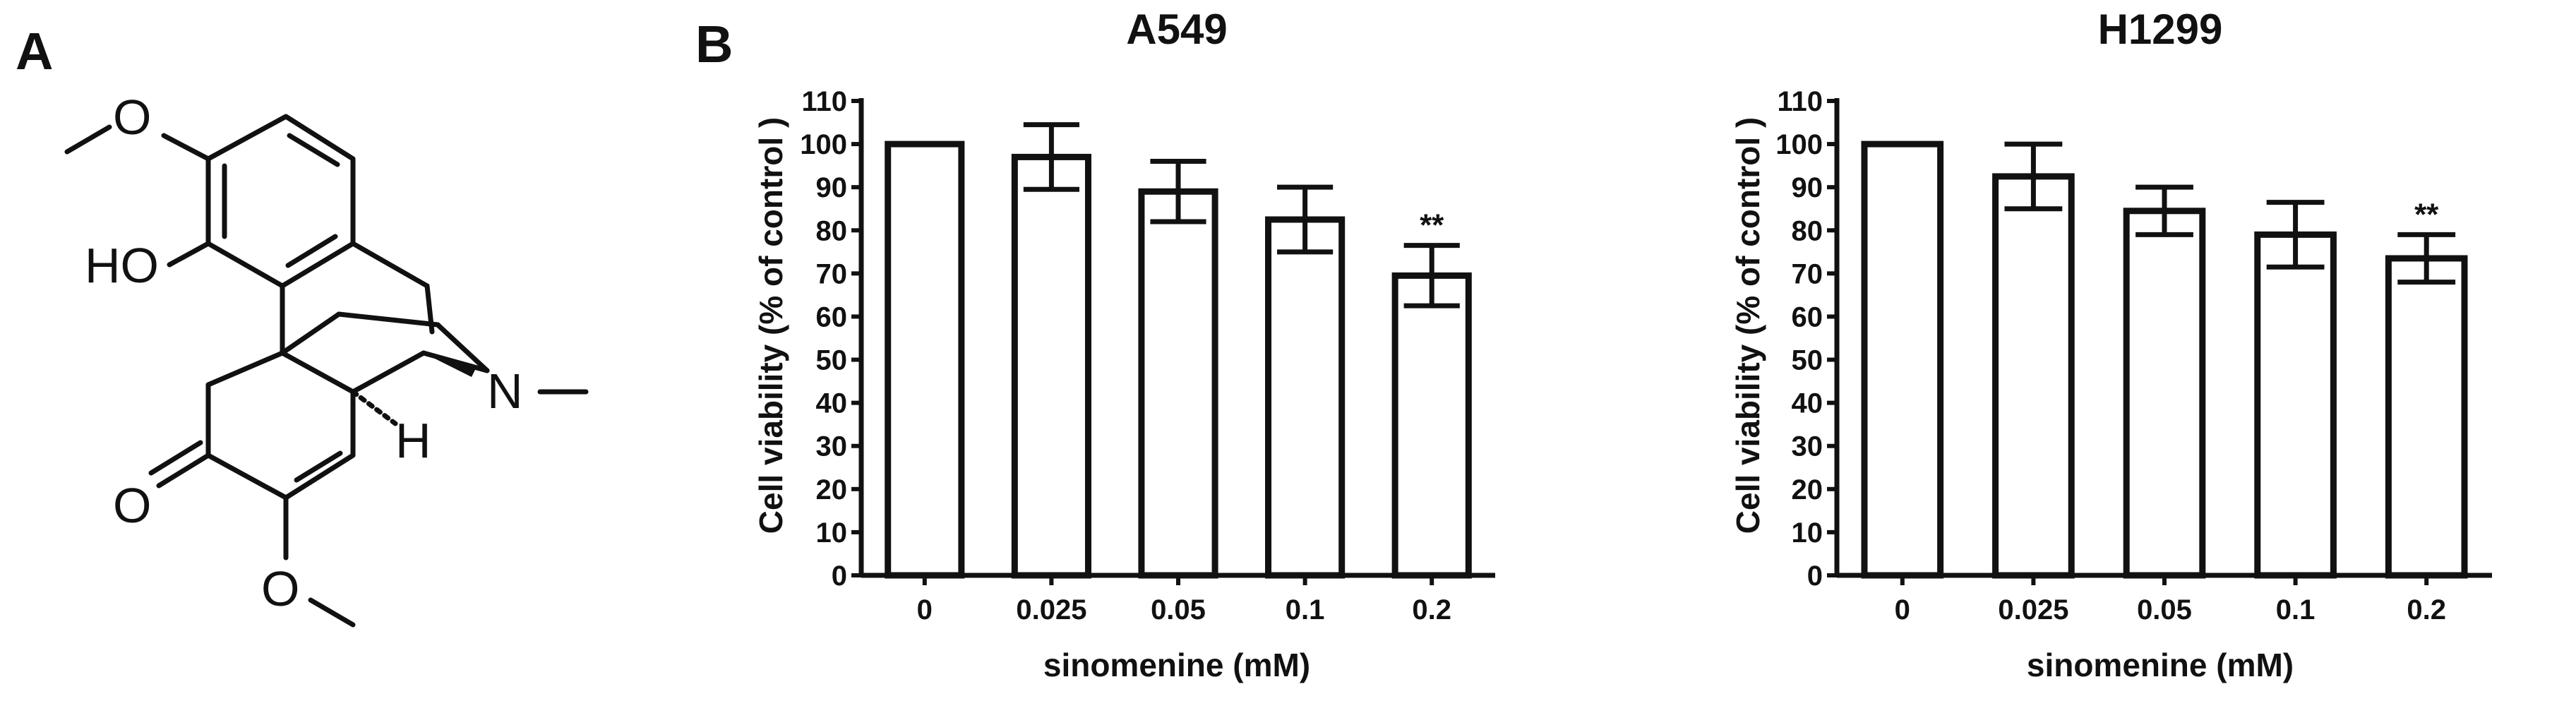 The image size is (2576, 701). I want to click on ring-junction-bond, so click(388, 372).